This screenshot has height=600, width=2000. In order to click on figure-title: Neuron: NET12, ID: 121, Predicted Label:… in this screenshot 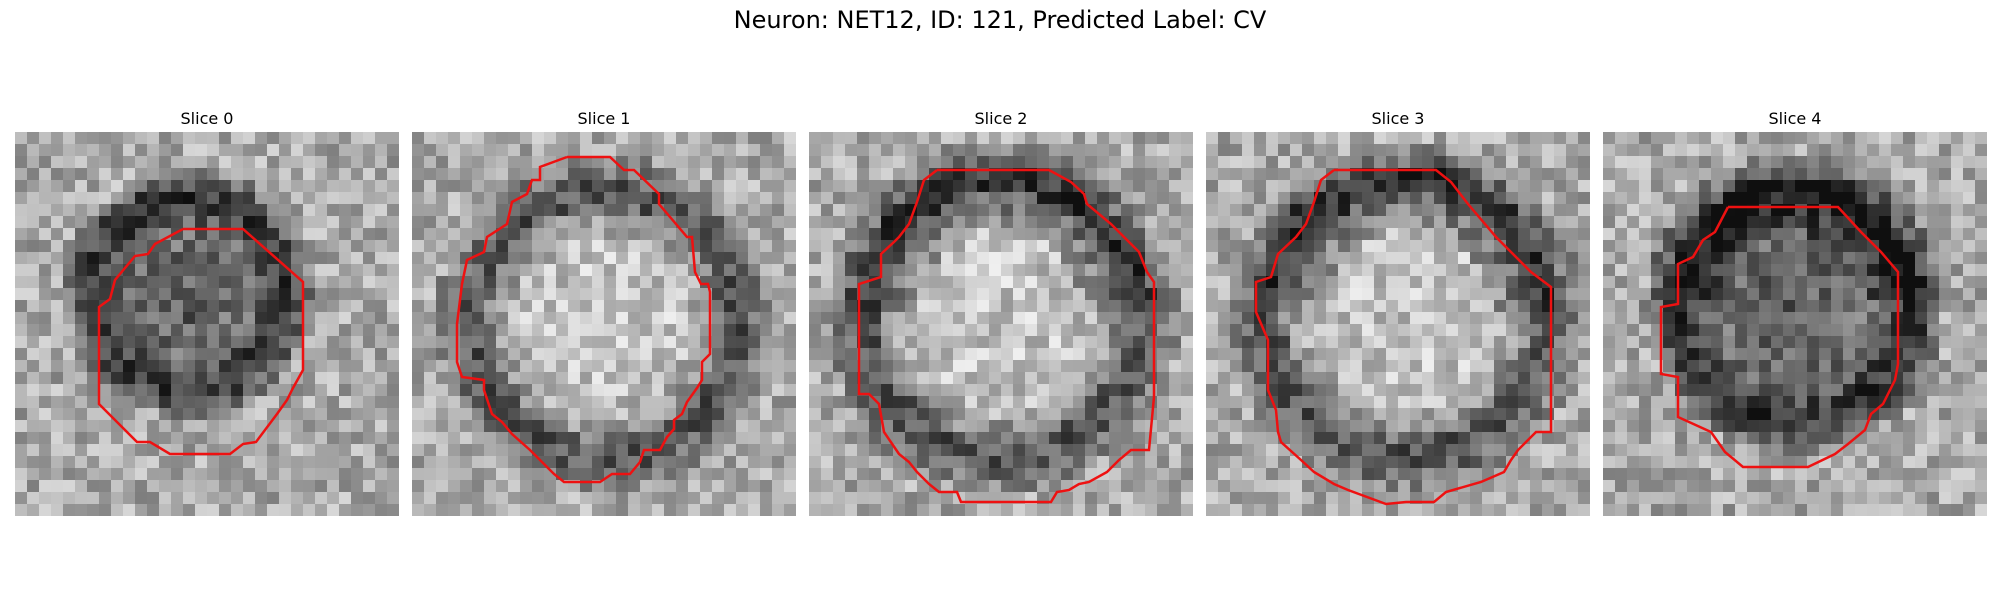, I will do `click(1000, 20)`.